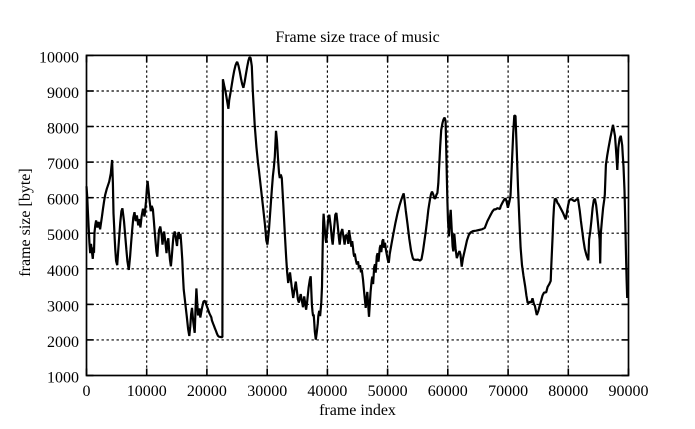 This screenshot has height=429, width=695. I want to click on svg-text: Frame size trace of music, so click(357, 37).